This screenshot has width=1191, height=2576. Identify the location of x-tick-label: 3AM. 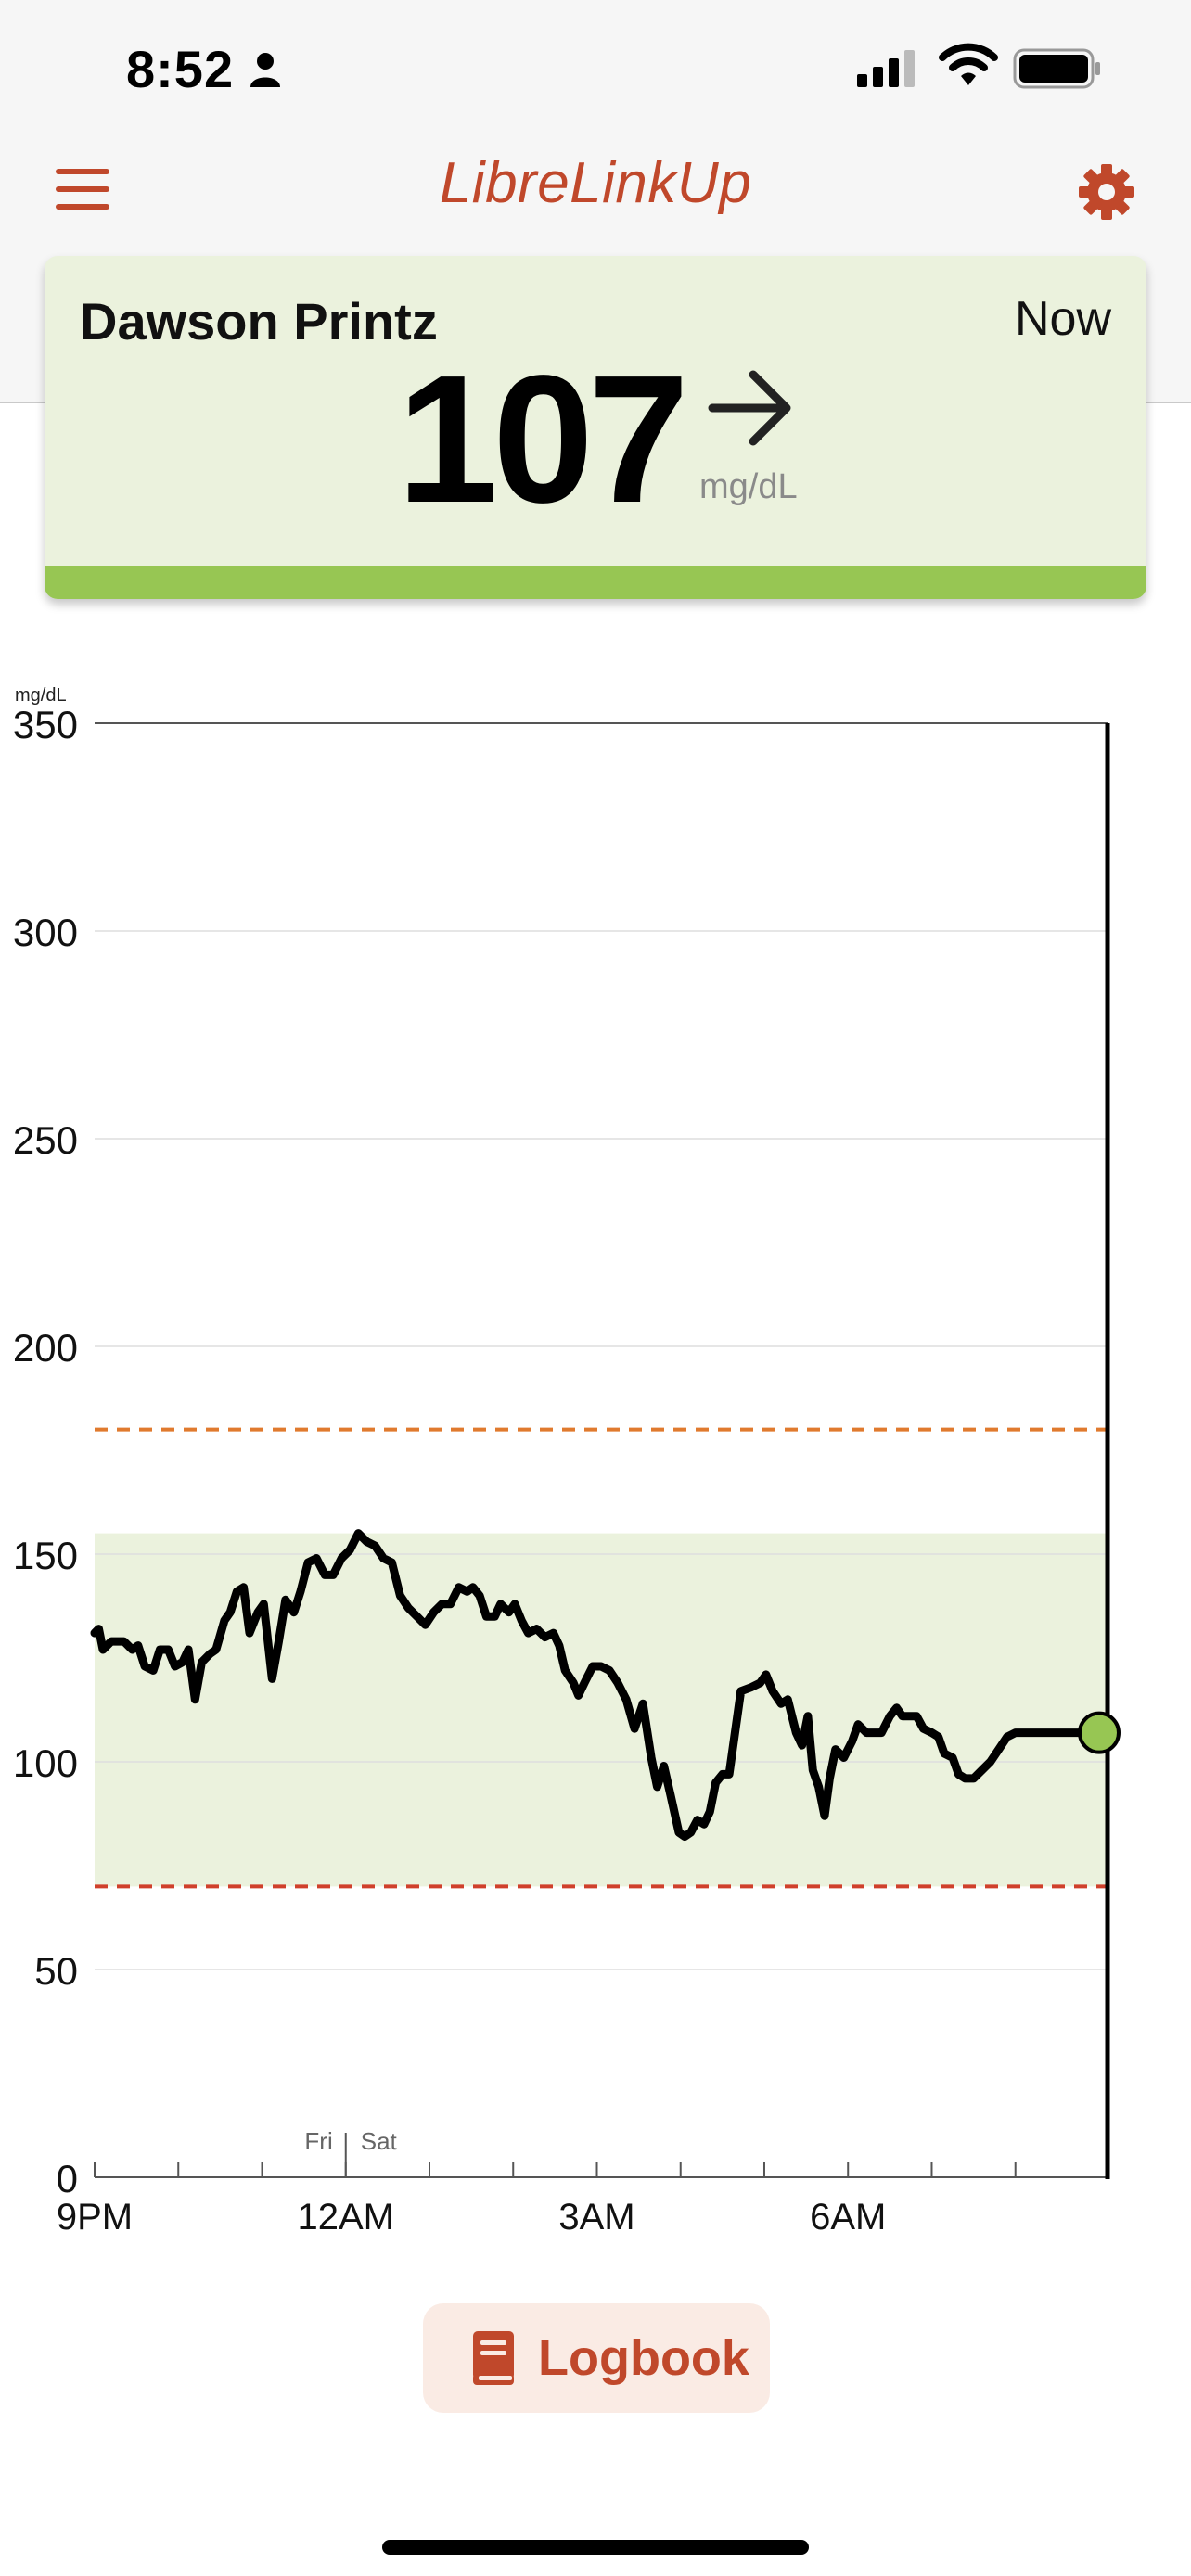
(596, 2218).